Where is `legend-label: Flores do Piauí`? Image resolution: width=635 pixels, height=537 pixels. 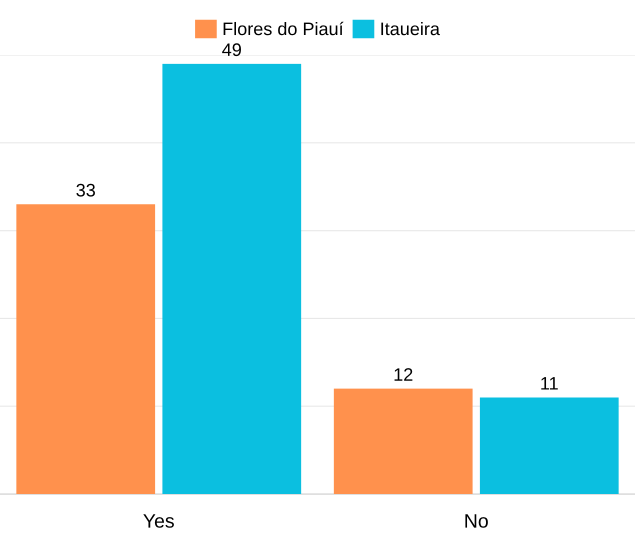 legend-label: Flores do Piauí is located at coordinates (284, 29).